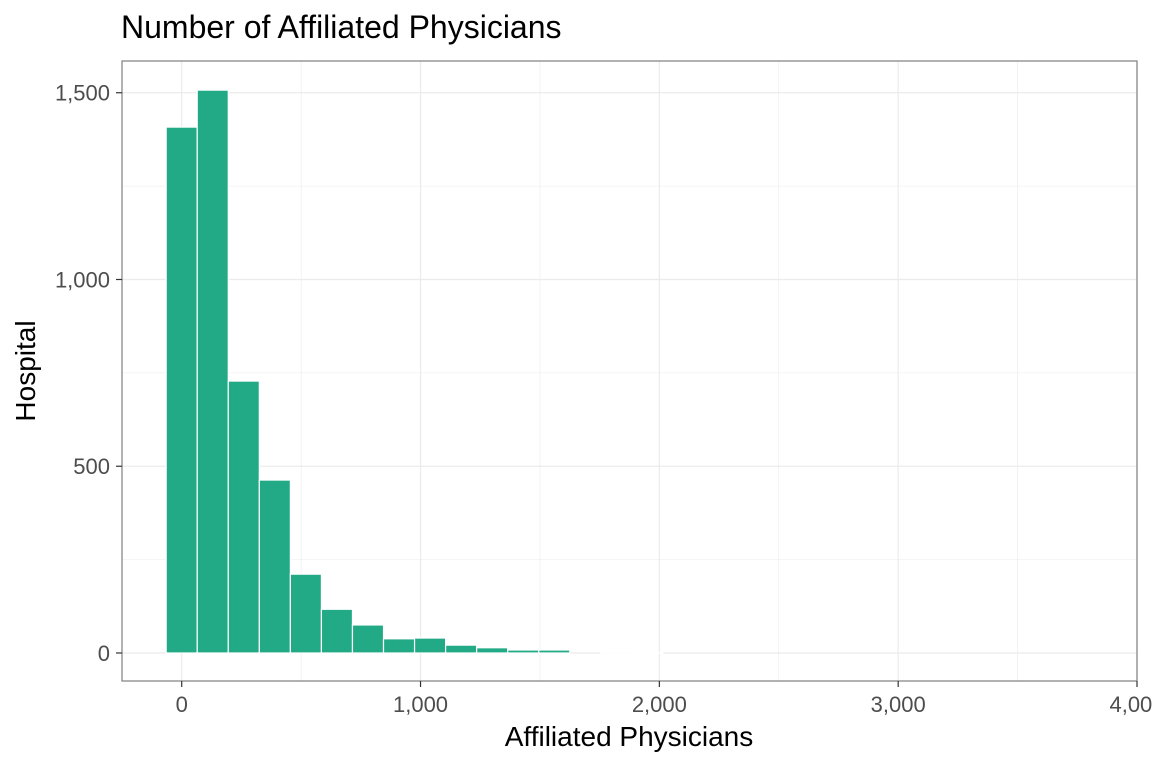 The width and height of the screenshot is (1152, 768). I want to click on x-tick-label: 2,000, so click(659, 704).